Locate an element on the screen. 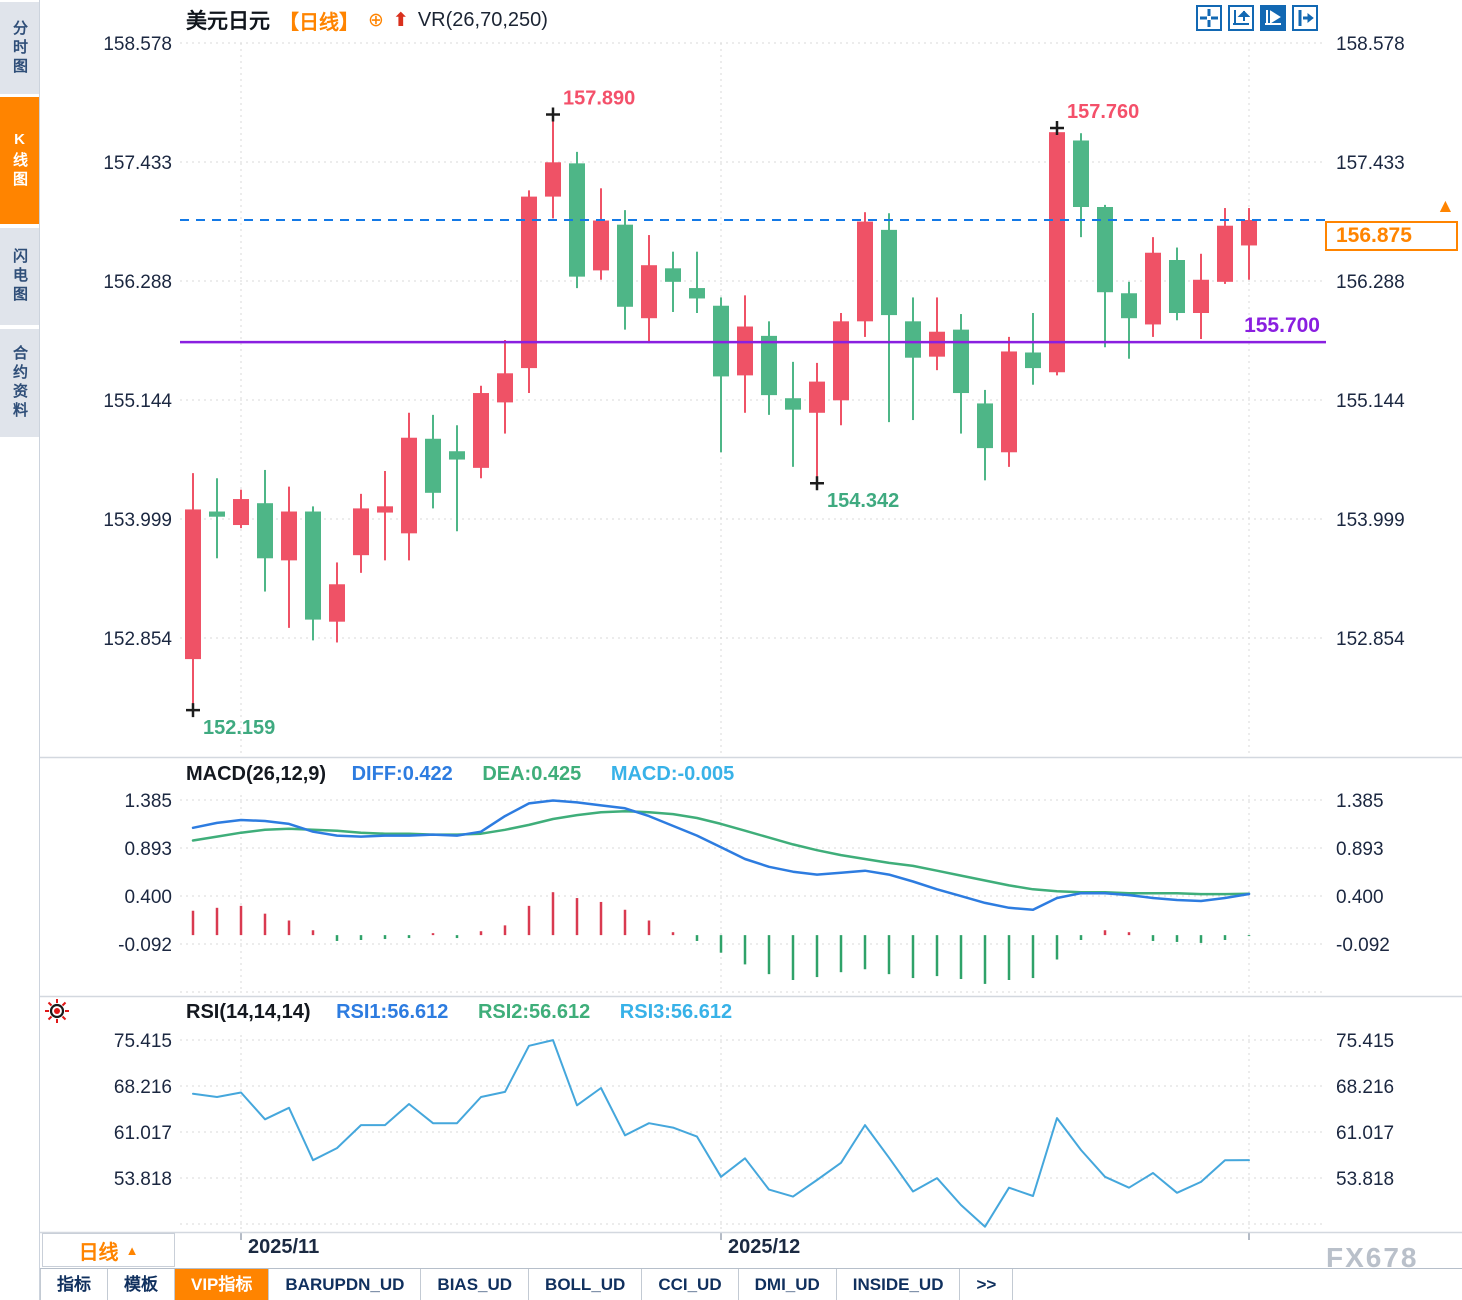 The image size is (1462, 1300). tab-more: >> is located at coordinates (987, 1284).